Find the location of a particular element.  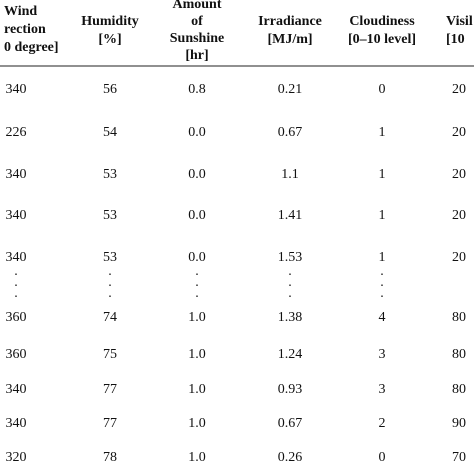

cell: 320 is located at coordinates (16, 457).